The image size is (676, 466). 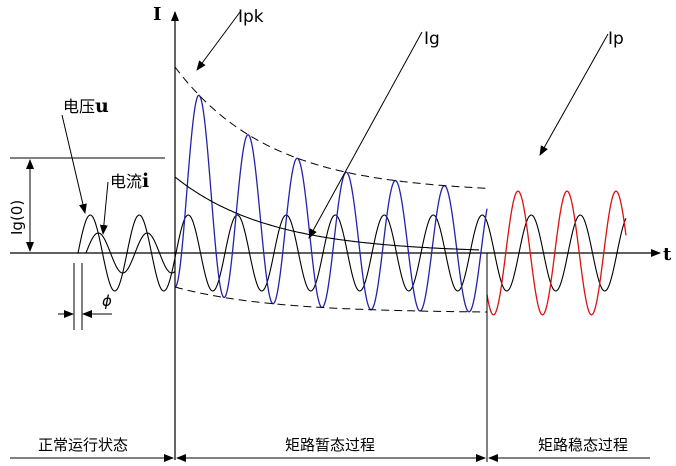 I want to click on ig-label: Ig, so click(x=432, y=39).